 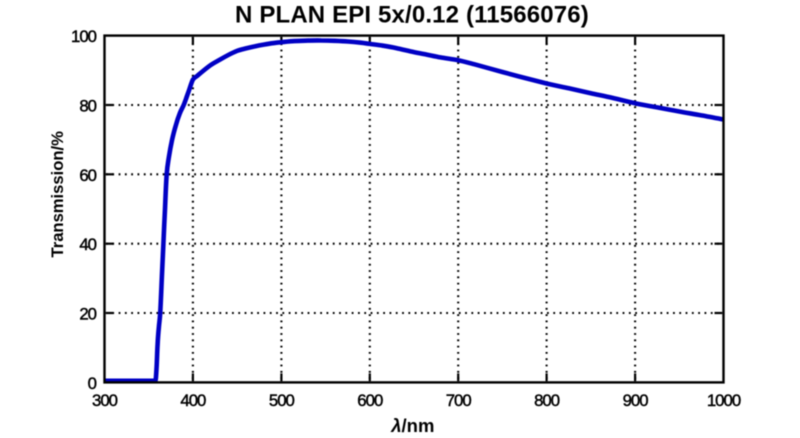 What do you see at coordinates (724, 400) in the screenshot?
I see `svg-text: 1000` at bounding box center [724, 400].